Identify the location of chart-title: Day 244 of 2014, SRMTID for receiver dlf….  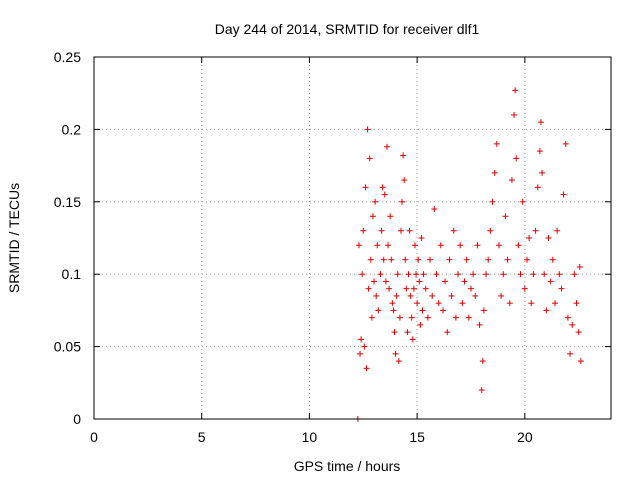
(347, 29).